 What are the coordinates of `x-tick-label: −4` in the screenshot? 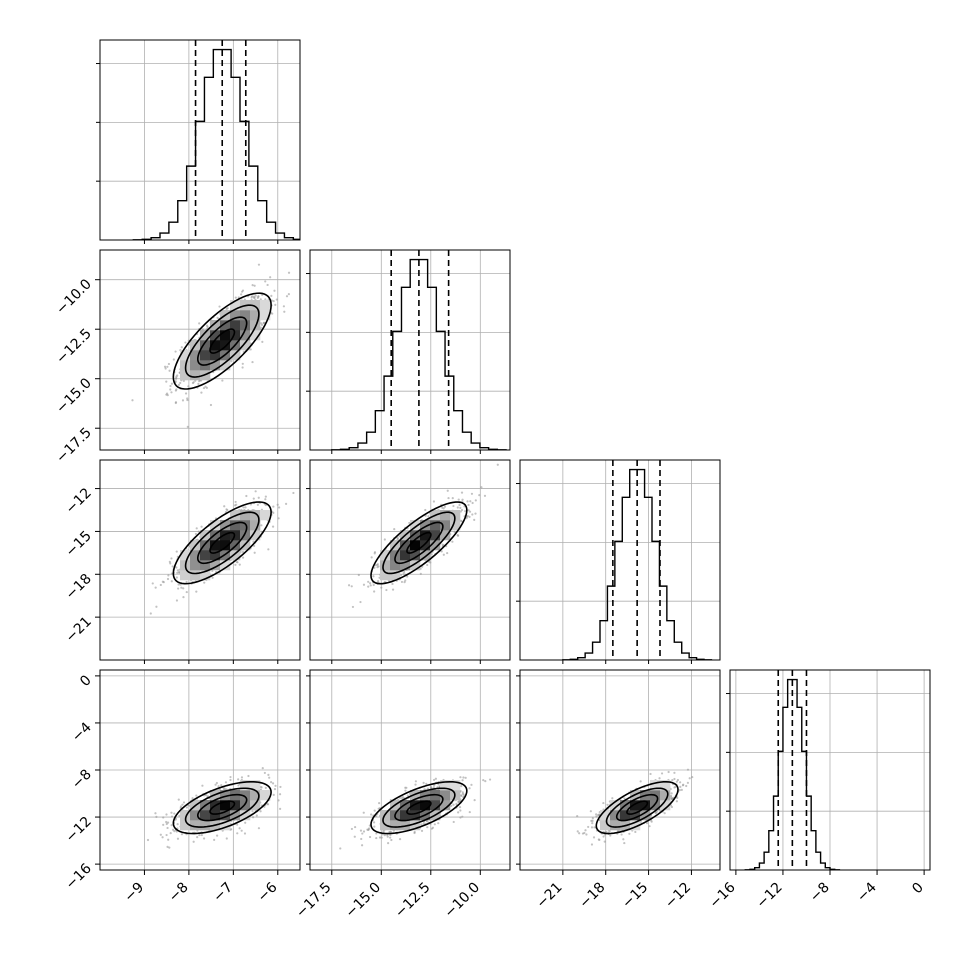 It's located at (867, 892).